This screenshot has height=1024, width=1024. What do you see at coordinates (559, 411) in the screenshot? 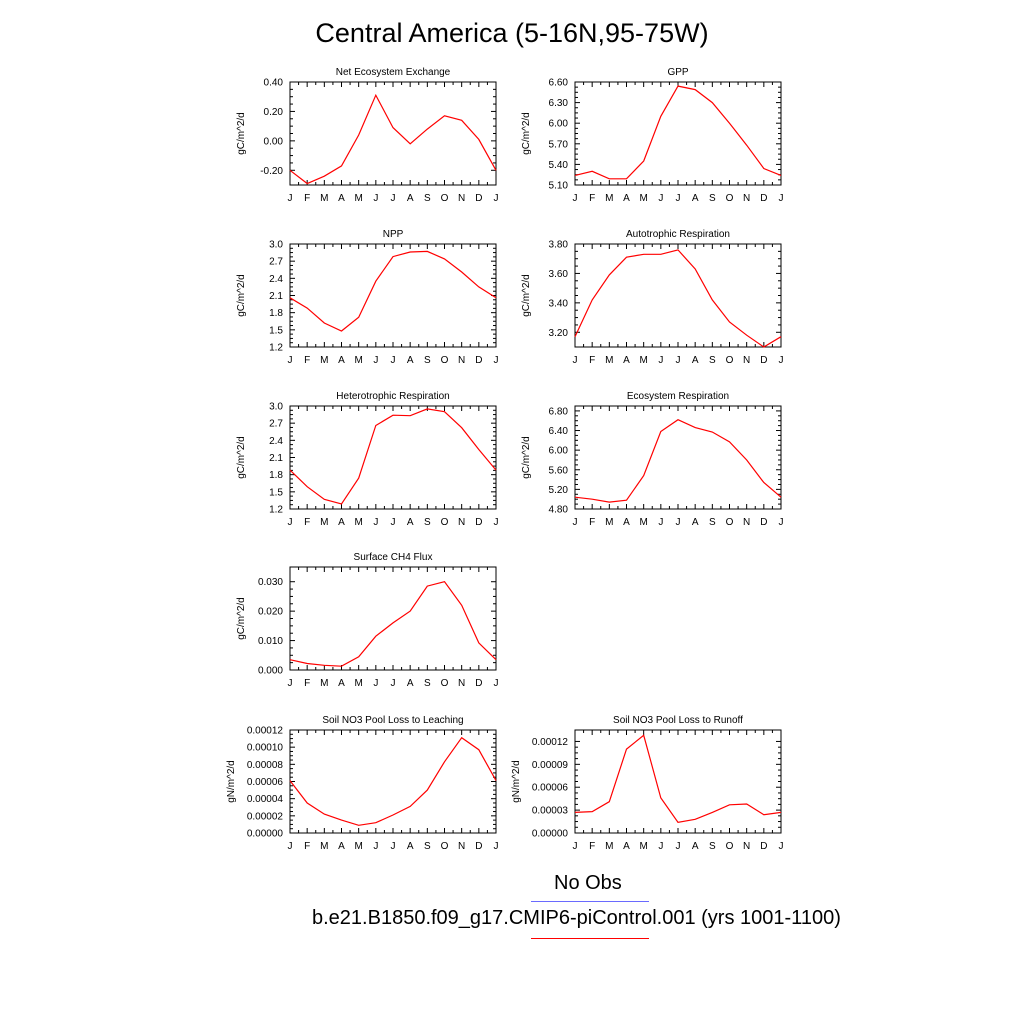
I see `y-tick-label: 6.80` at bounding box center [559, 411].